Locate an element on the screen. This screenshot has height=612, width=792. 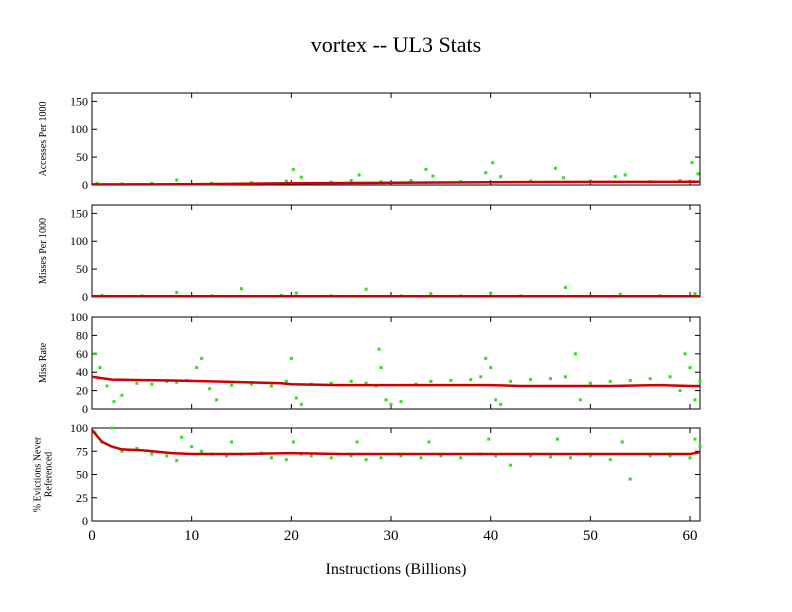
y-tick-label: 75 is located at coordinates (82, 451).